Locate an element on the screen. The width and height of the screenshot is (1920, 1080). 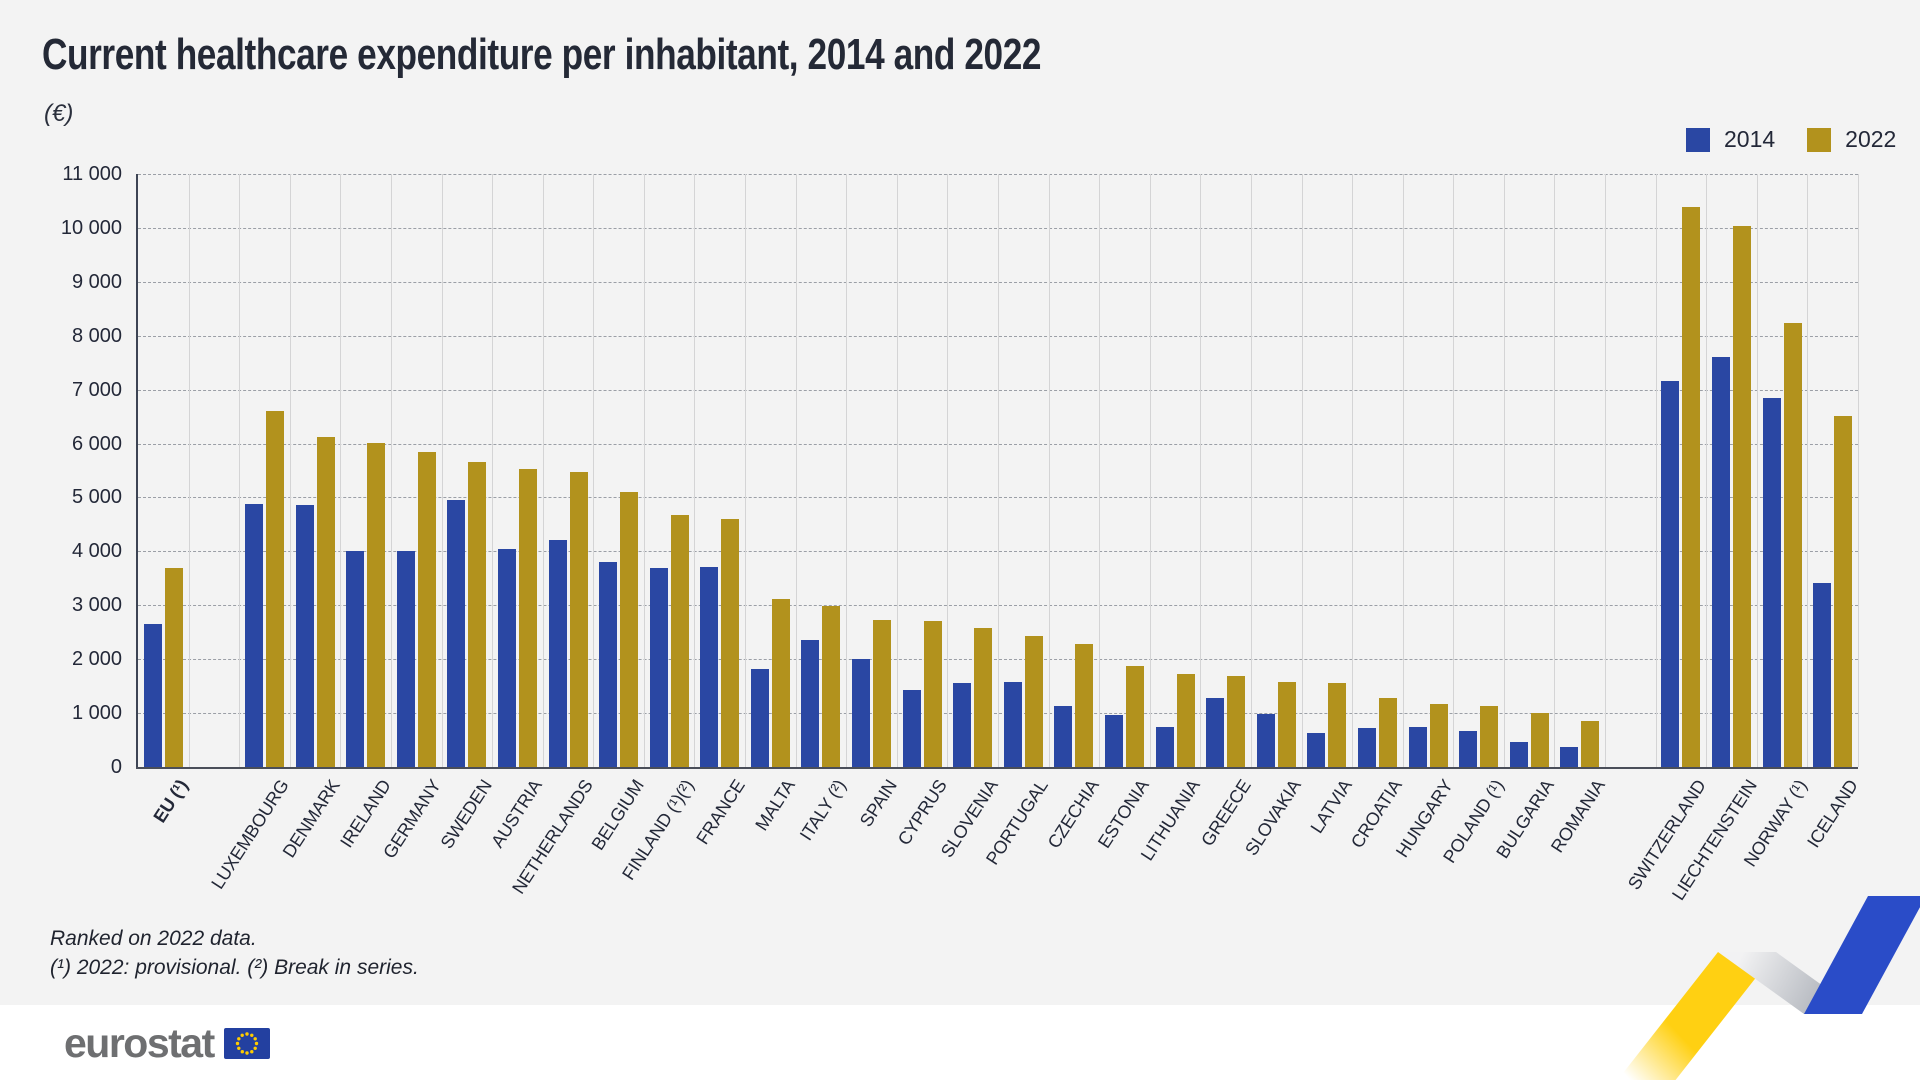
bar-2014-CROATIA is located at coordinates (1366, 747).